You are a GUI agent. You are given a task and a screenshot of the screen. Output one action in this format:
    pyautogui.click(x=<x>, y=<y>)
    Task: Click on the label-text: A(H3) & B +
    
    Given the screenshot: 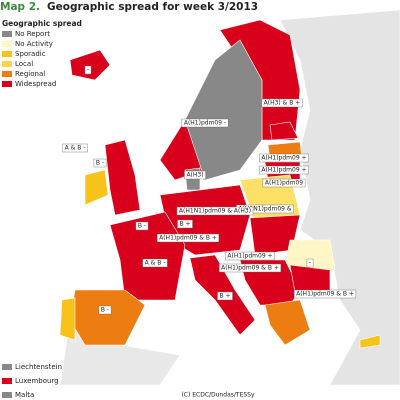 What is the action you would take?
    pyautogui.click(x=282, y=103)
    